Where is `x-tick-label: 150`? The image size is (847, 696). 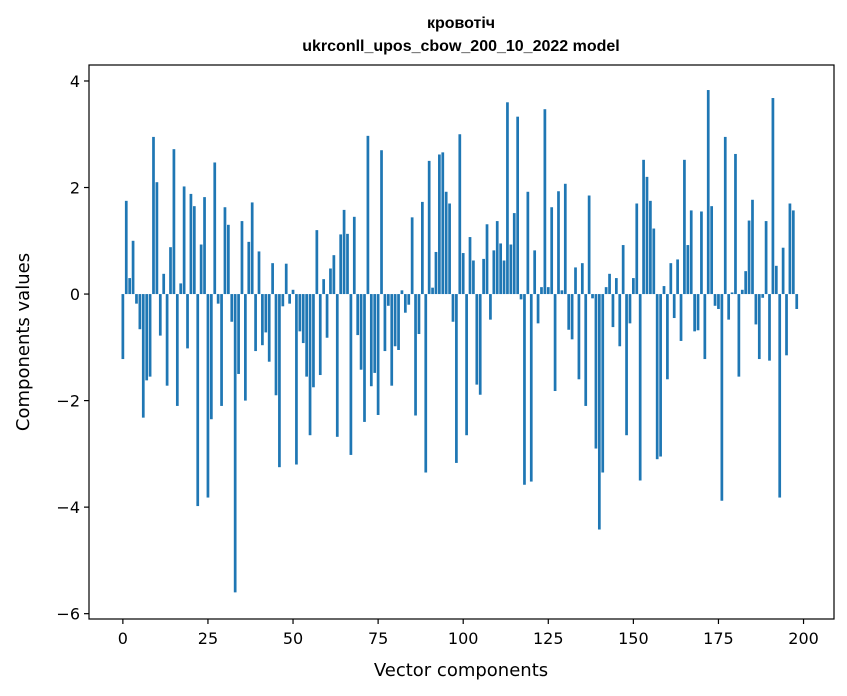
x-tick-label: 150 is located at coordinates (633, 638).